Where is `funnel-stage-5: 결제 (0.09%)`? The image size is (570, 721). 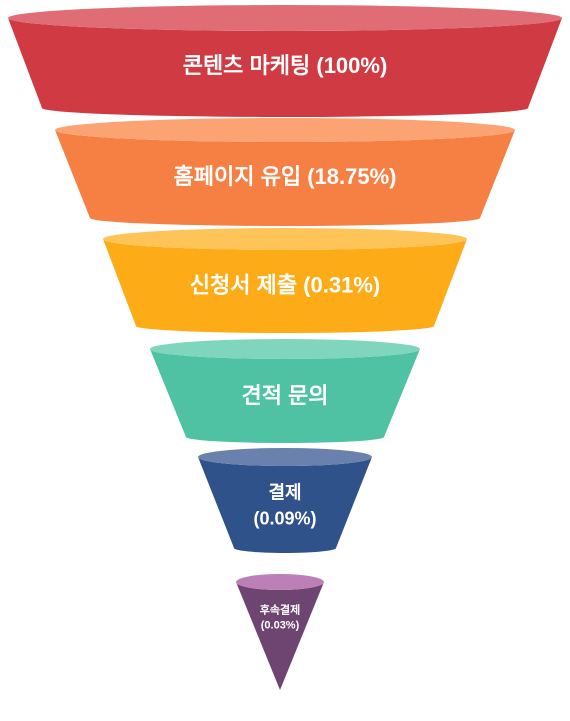 funnel-stage-5: 결제 (0.09%) is located at coordinates (285, 500).